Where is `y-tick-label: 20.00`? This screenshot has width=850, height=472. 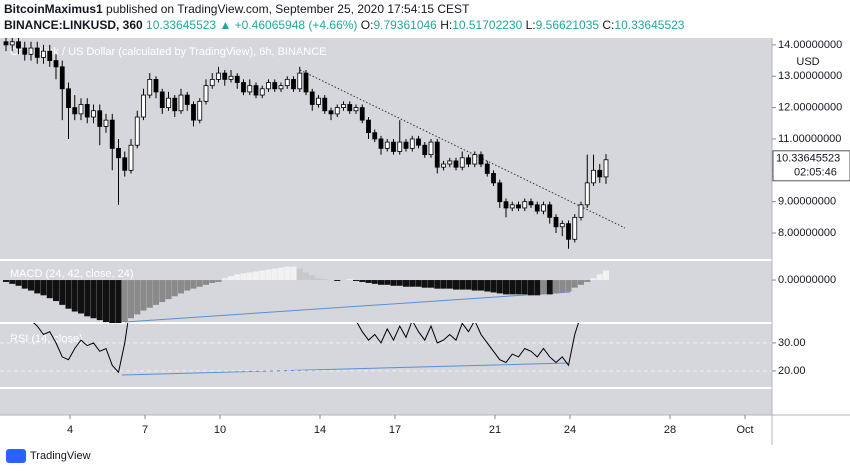
y-tick-label: 20.00 is located at coordinates (792, 371).